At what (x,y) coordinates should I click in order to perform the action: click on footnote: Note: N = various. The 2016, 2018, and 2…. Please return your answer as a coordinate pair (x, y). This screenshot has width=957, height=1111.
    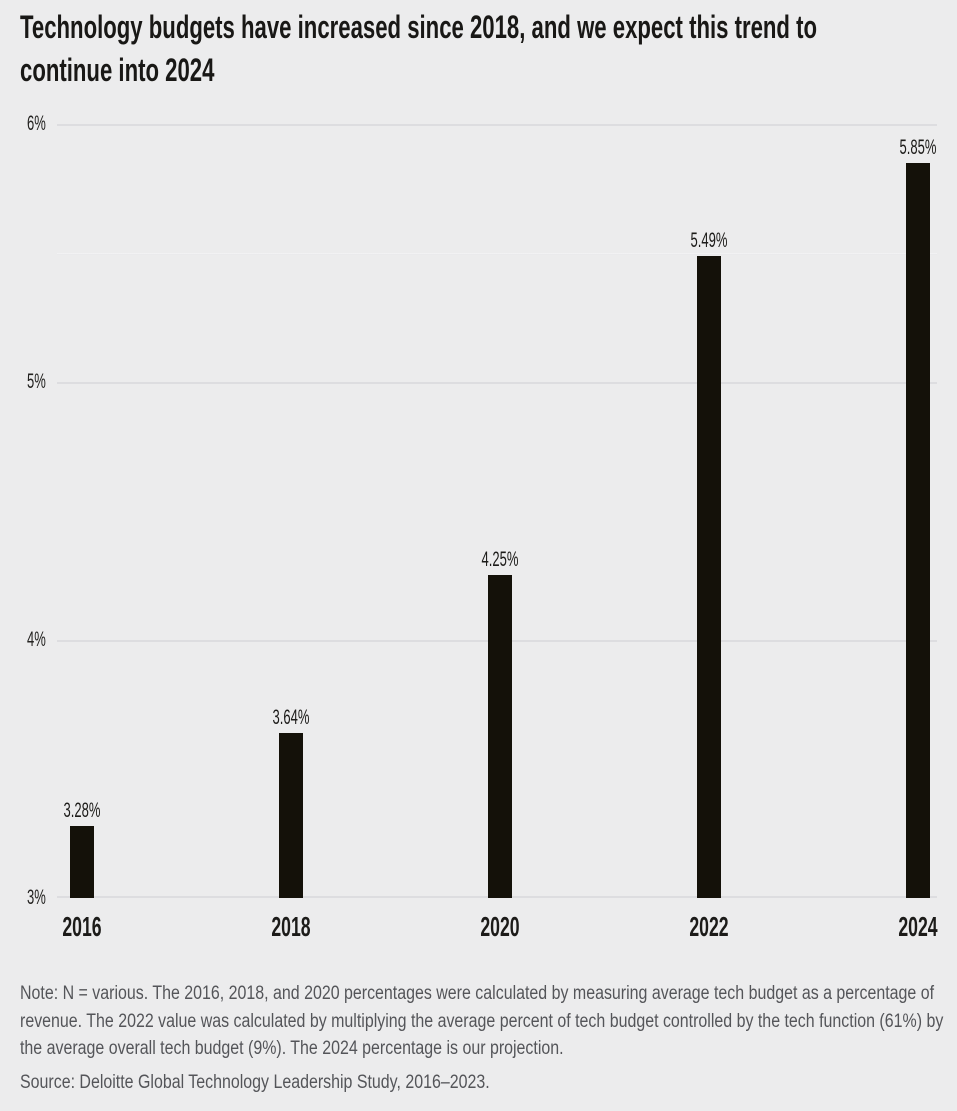
    Looking at the image, I should click on (482, 1021).